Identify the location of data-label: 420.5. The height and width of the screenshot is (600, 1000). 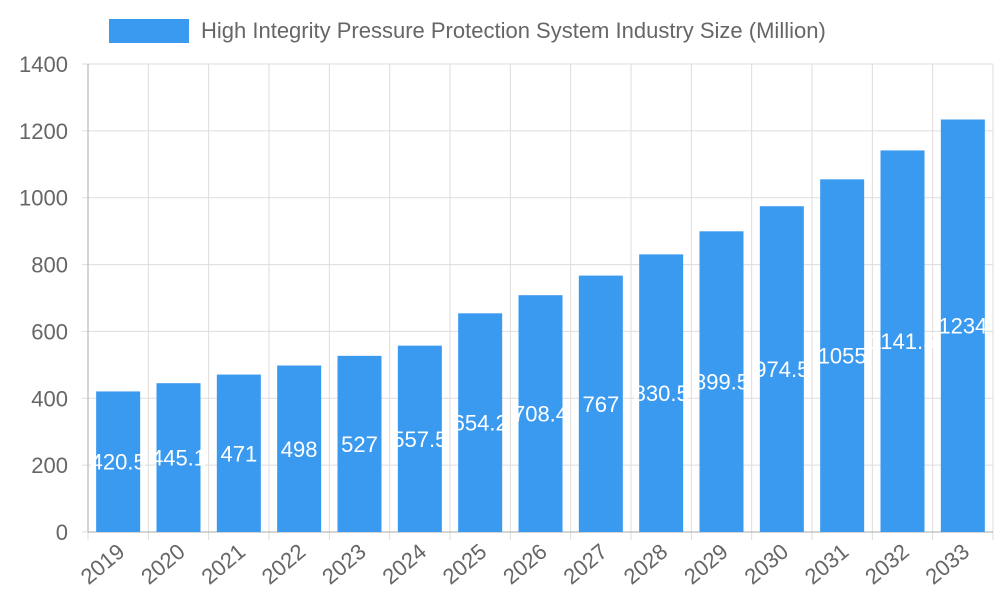
(118, 462).